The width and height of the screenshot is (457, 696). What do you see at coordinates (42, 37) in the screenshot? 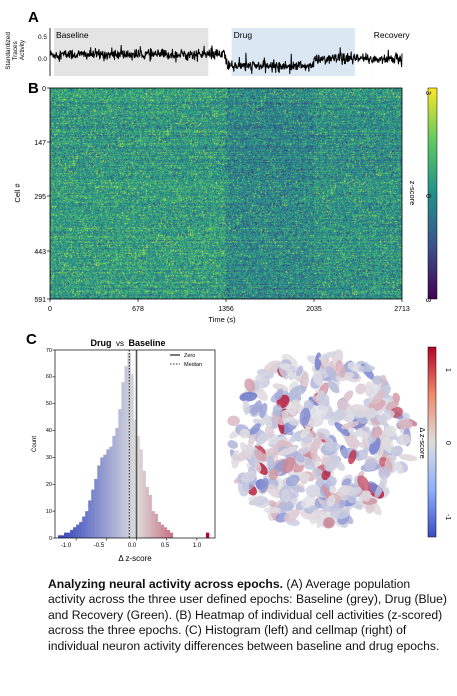
I see `panel-a-ytick-0-5: 0.5` at bounding box center [42, 37].